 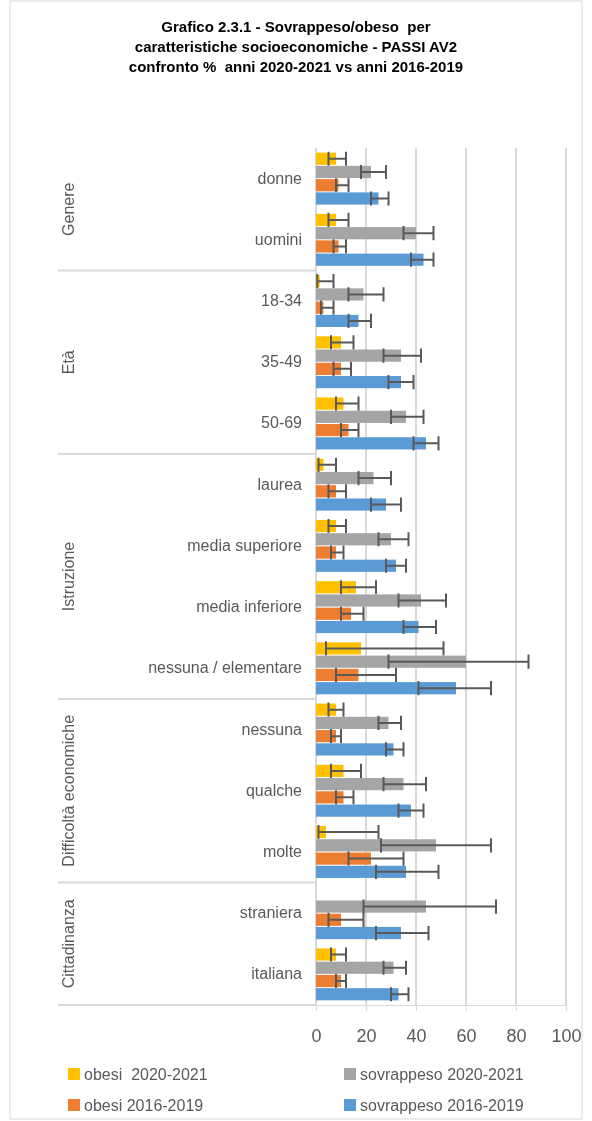 I want to click on y-tick-label: media superiore, so click(x=245, y=545).